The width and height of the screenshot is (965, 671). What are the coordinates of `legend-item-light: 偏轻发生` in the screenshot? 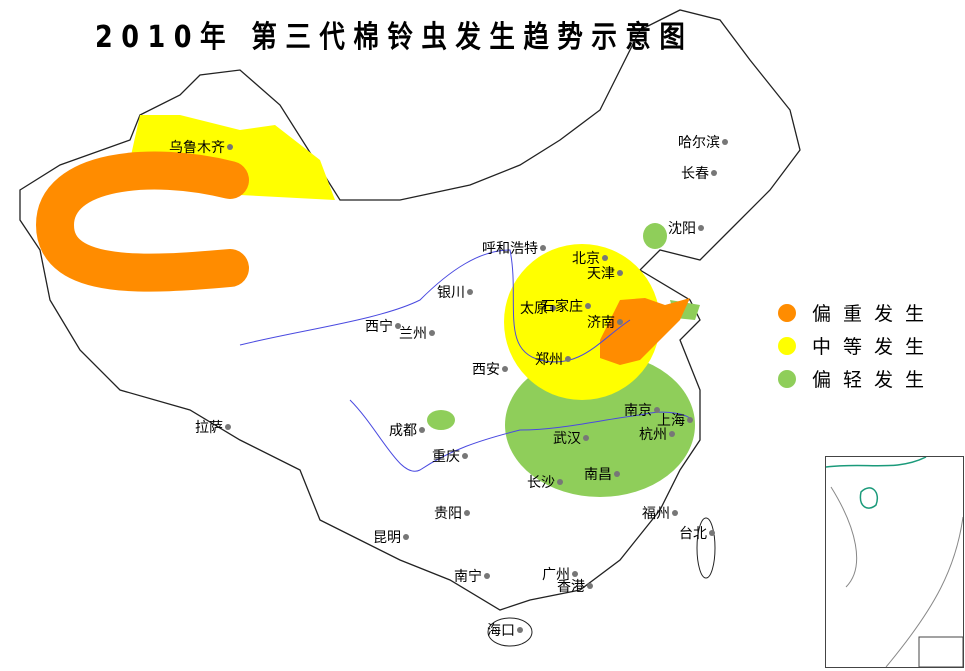 It's located at (857, 378).